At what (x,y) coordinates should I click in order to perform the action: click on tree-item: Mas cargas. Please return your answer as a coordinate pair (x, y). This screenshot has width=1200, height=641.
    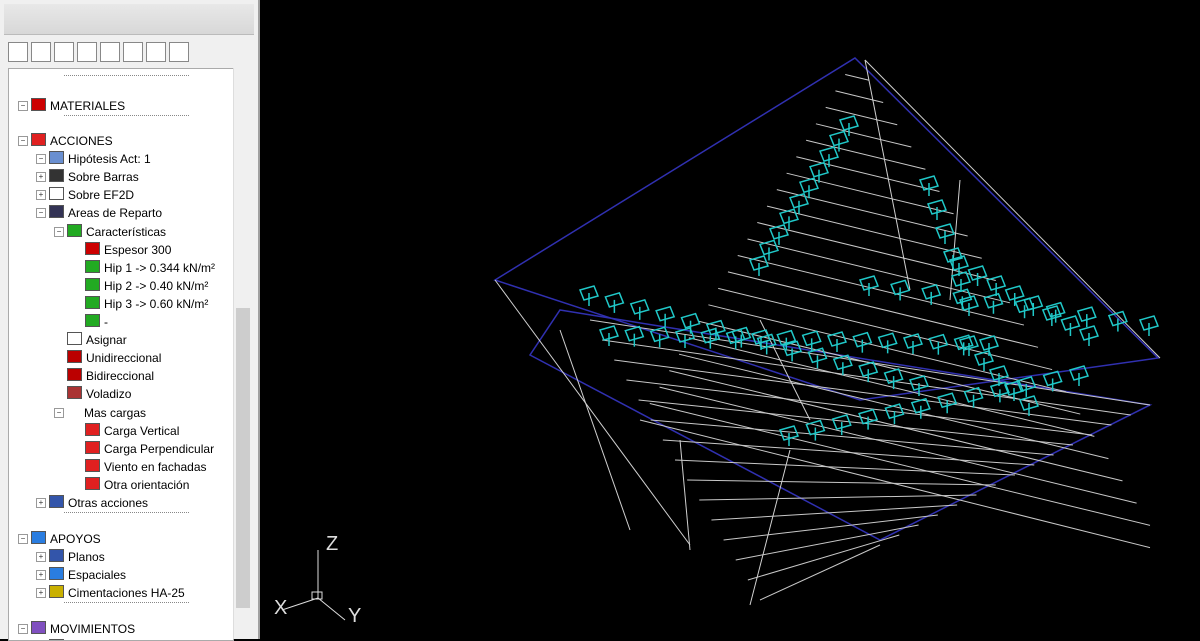
    Looking at the image, I should click on (106, 413).